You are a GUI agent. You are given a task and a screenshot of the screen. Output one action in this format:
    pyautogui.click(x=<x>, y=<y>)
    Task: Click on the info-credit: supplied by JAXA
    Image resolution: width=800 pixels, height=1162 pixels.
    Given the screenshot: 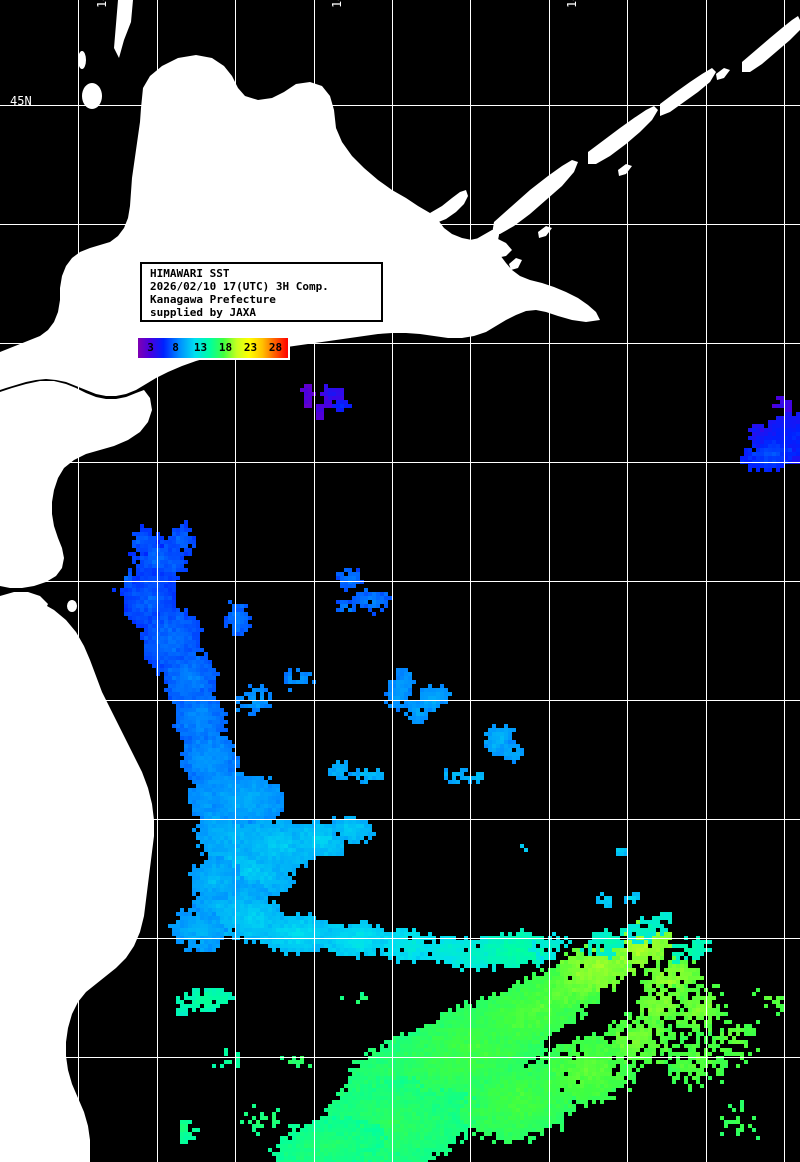 What is the action you would take?
    pyautogui.click(x=203, y=312)
    